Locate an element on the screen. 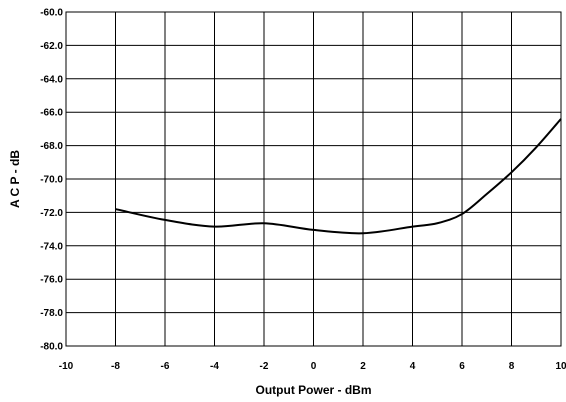 The height and width of the screenshot is (402, 566). y-tick-label: -66.0 is located at coordinates (51, 113).